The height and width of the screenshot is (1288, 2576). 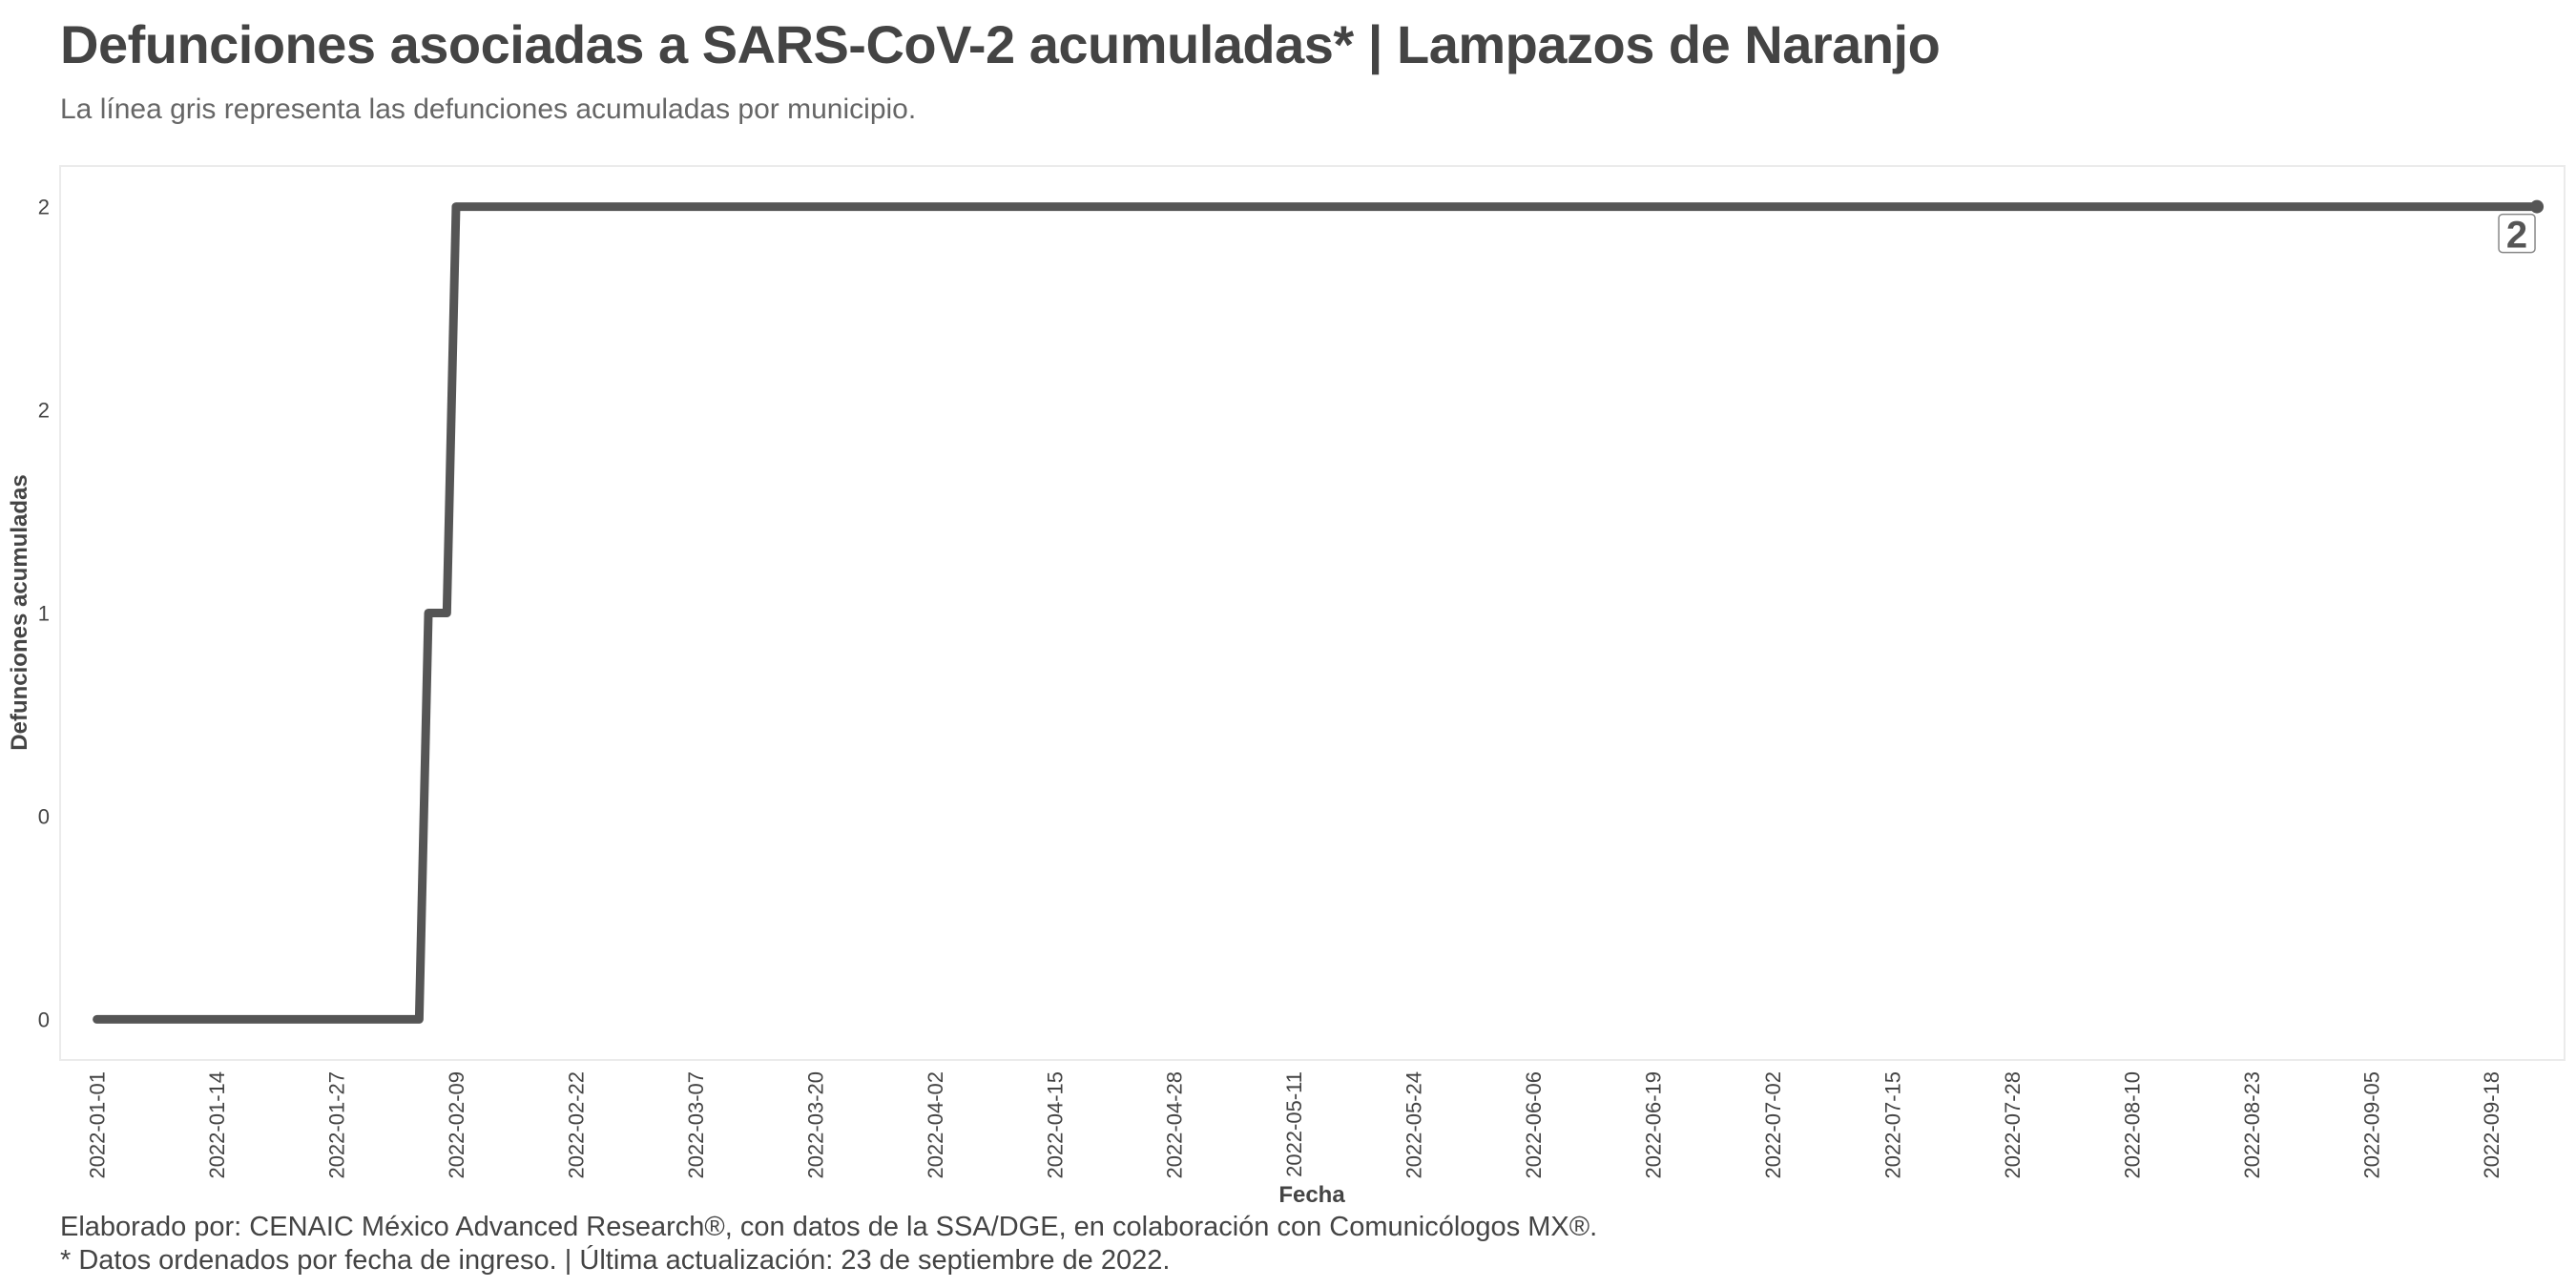 What do you see at coordinates (1311, 1192) in the screenshot?
I see `x-axis-title: Fecha` at bounding box center [1311, 1192].